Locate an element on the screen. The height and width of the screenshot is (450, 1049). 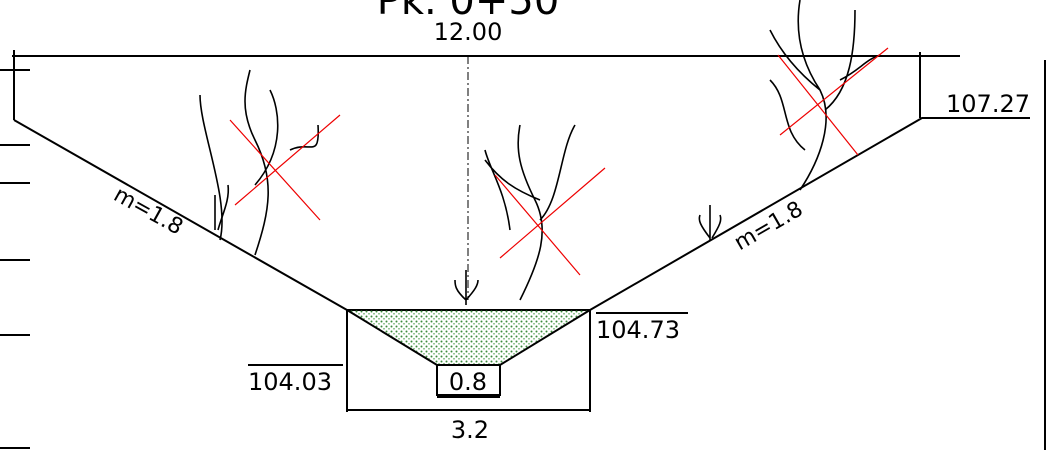
title: Pk. 0+50 is located at coordinates (468, 12).